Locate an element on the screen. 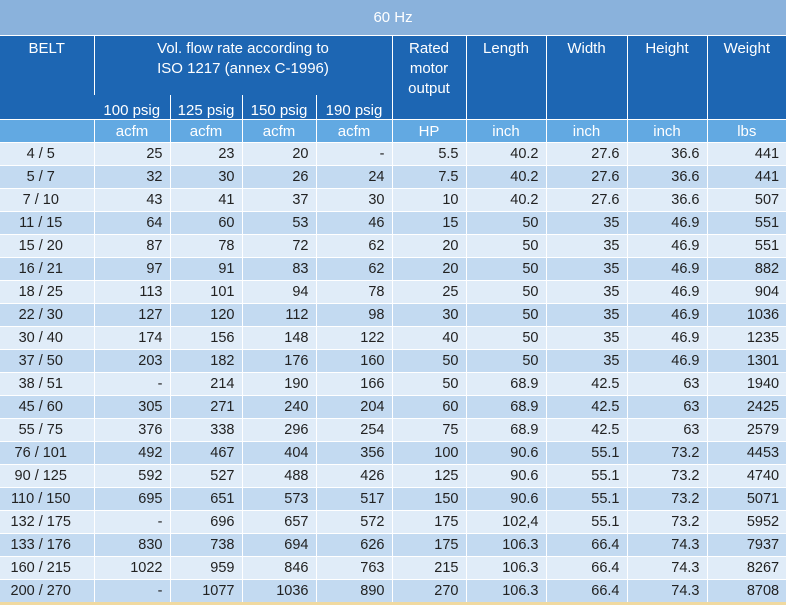 This screenshot has width=786, height=613. value-cell: 890 is located at coordinates (353, 590).